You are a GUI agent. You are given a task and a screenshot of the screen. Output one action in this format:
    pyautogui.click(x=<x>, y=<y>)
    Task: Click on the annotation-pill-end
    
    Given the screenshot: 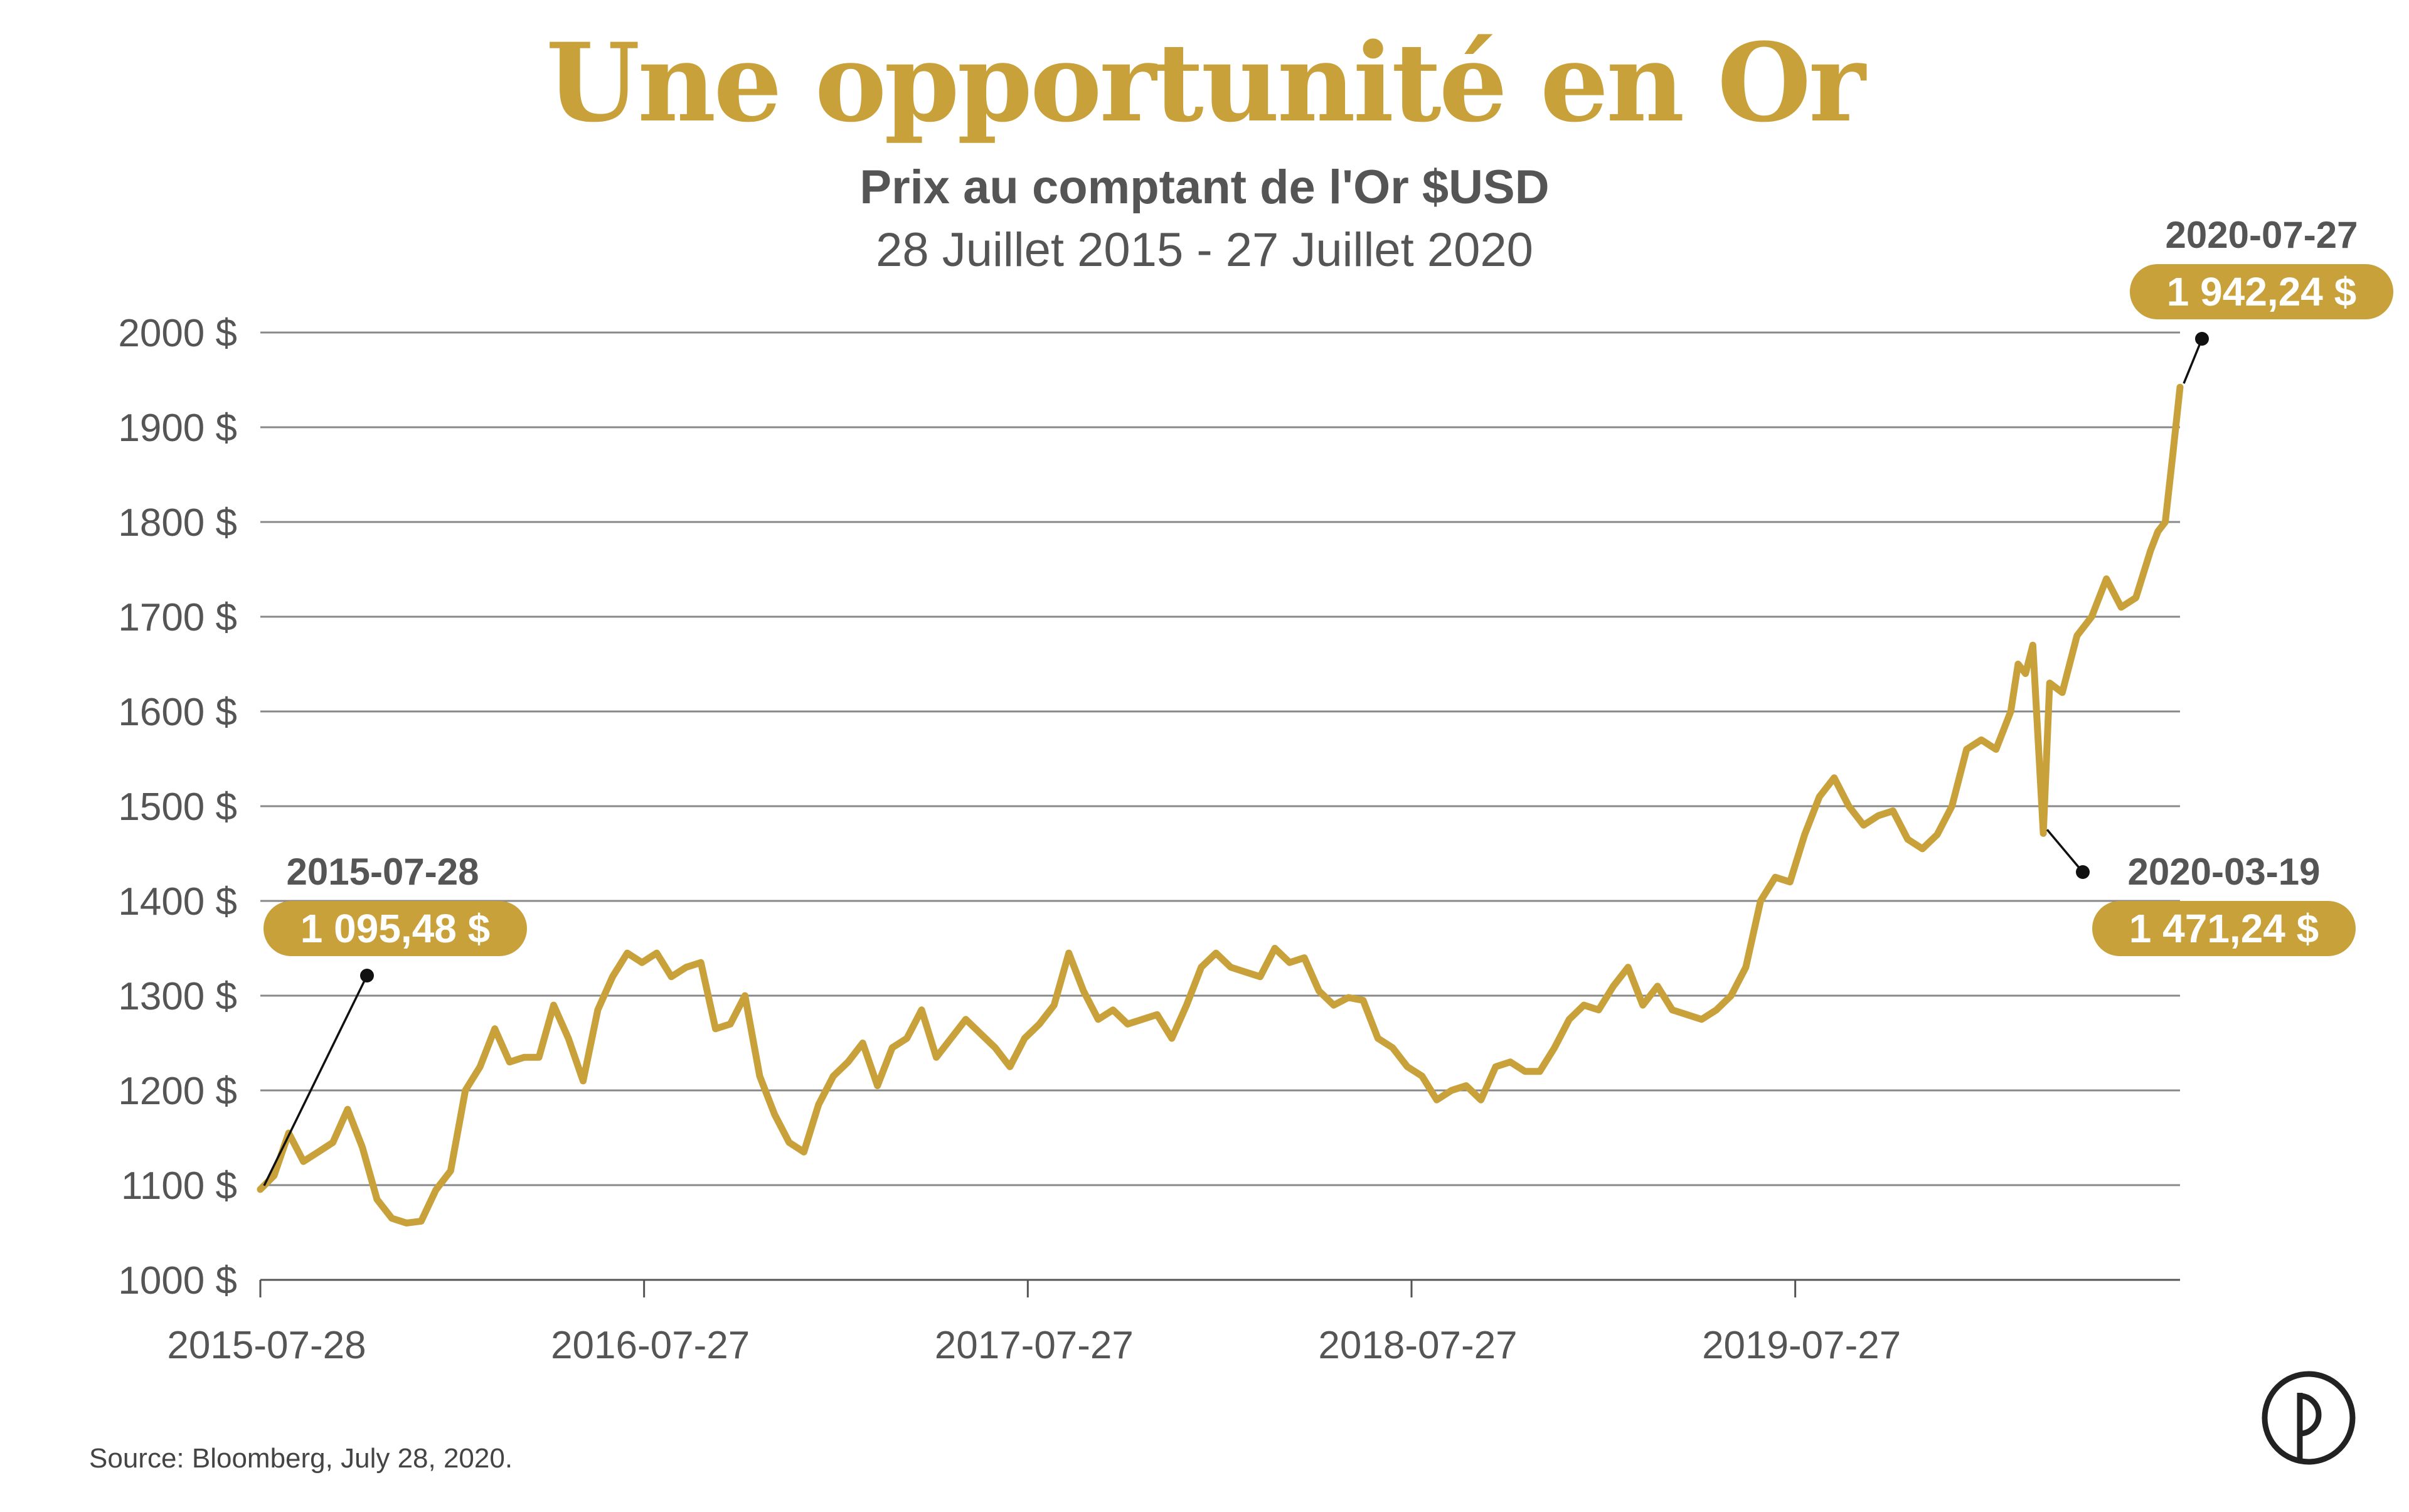 What is the action you would take?
    pyautogui.click(x=2261, y=291)
    